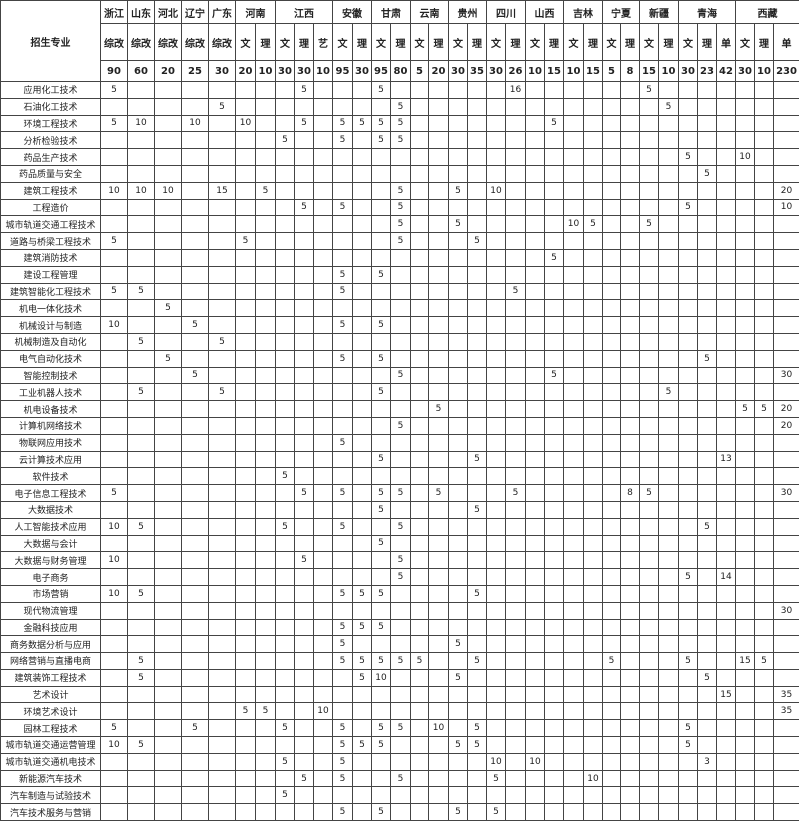  What do you see at coordinates (401, 42) in the screenshot?
I see `category-header: 理` at bounding box center [401, 42].